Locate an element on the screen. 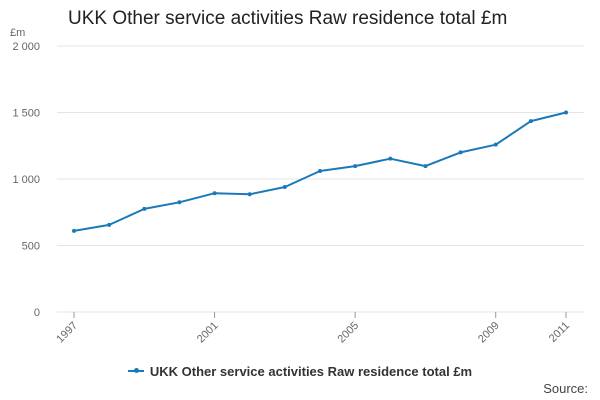 The image size is (600, 400). source-label: Source: is located at coordinates (565, 388).